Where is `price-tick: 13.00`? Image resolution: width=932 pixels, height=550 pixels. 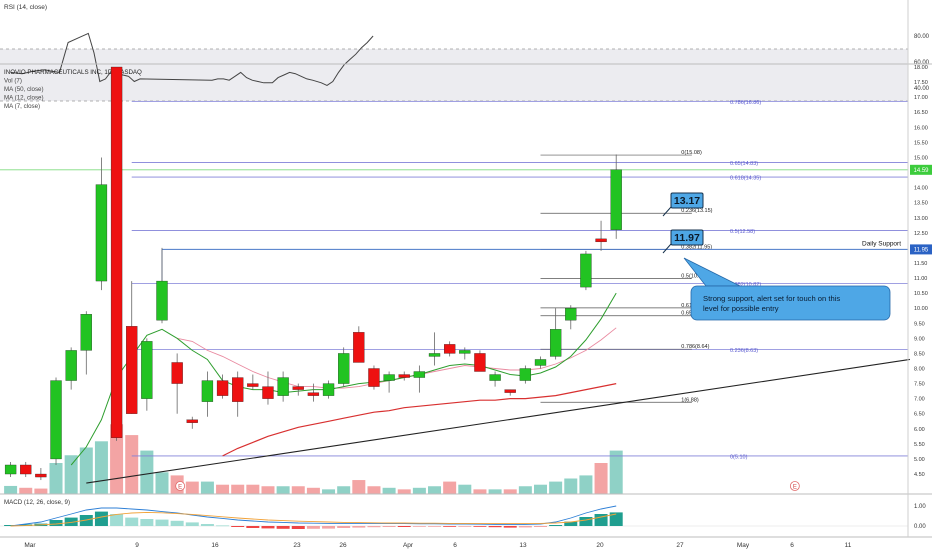
price-tick: 13.00 is located at coordinates (921, 219).